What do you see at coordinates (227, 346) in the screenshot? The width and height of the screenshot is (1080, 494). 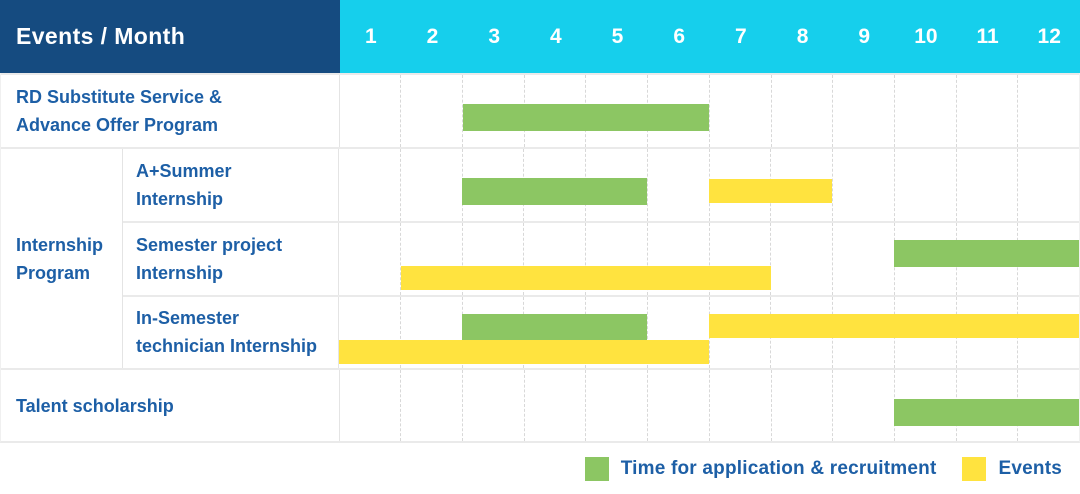 I see `row-label-line-in-semester-technician-2: technician Internship` at bounding box center [227, 346].